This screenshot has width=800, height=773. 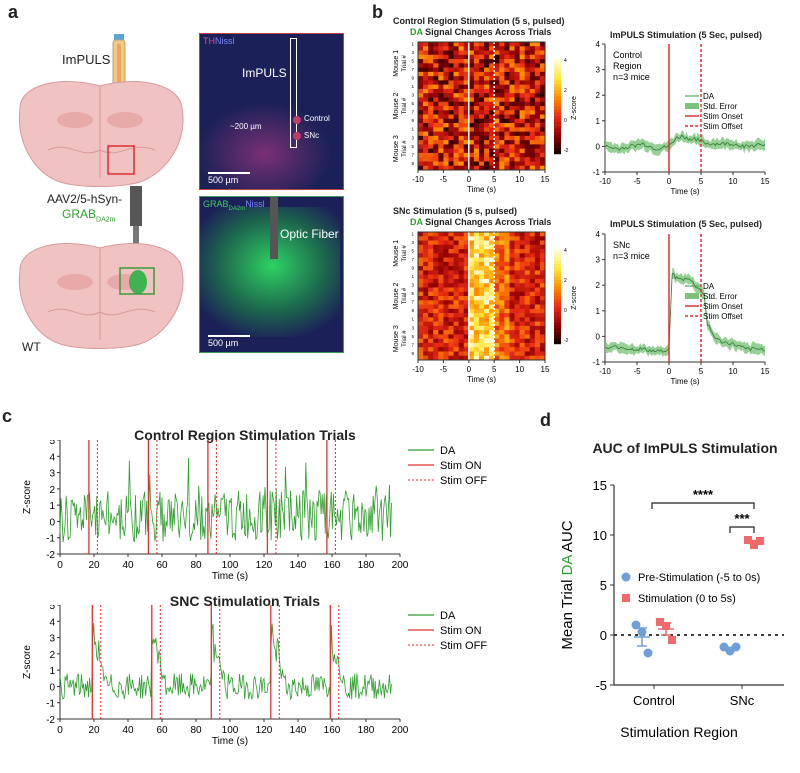 What do you see at coordinates (687, 599) in the screenshot?
I see `legend-stim-label: Stimulation (0 to 5s)` at bounding box center [687, 599].